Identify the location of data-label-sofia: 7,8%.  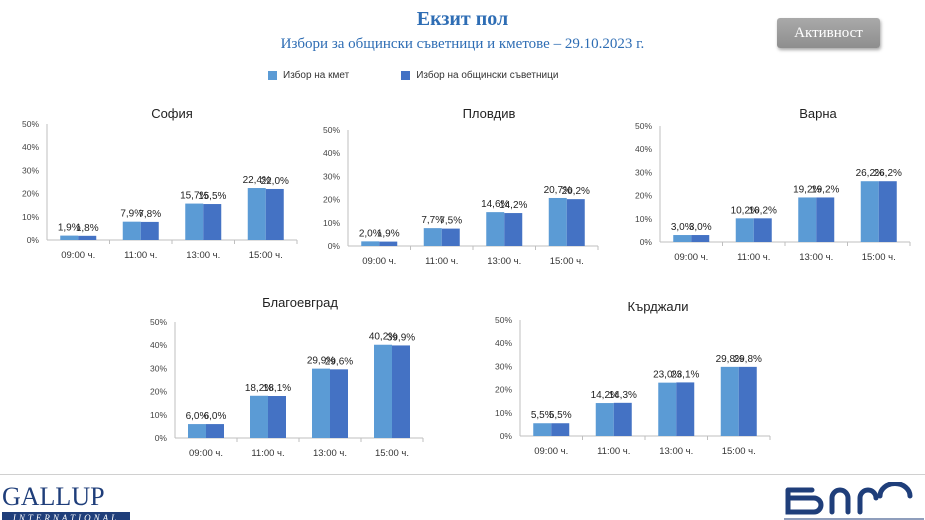
(149, 214).